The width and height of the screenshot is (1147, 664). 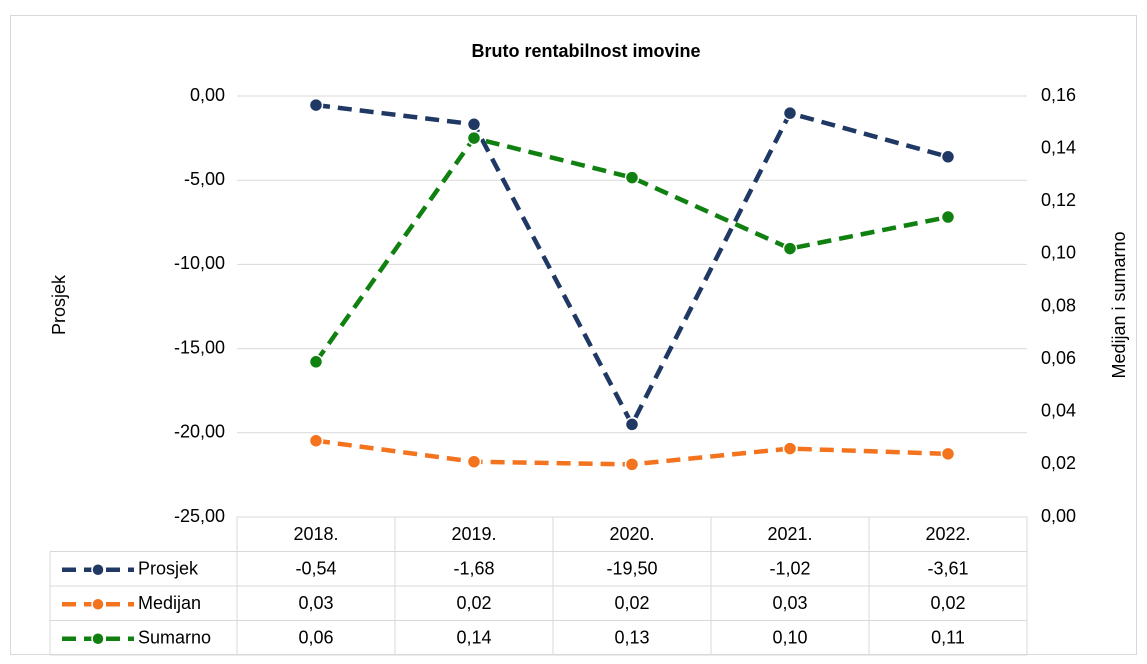 What do you see at coordinates (1058, 147) in the screenshot?
I see `y2-tick-label: 0,14` at bounding box center [1058, 147].